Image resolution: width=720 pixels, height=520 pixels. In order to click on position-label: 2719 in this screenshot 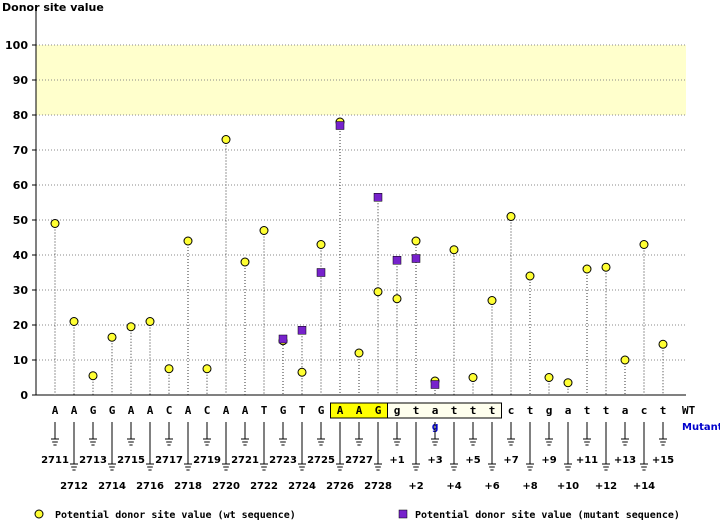, I will do `click(207, 460)`.